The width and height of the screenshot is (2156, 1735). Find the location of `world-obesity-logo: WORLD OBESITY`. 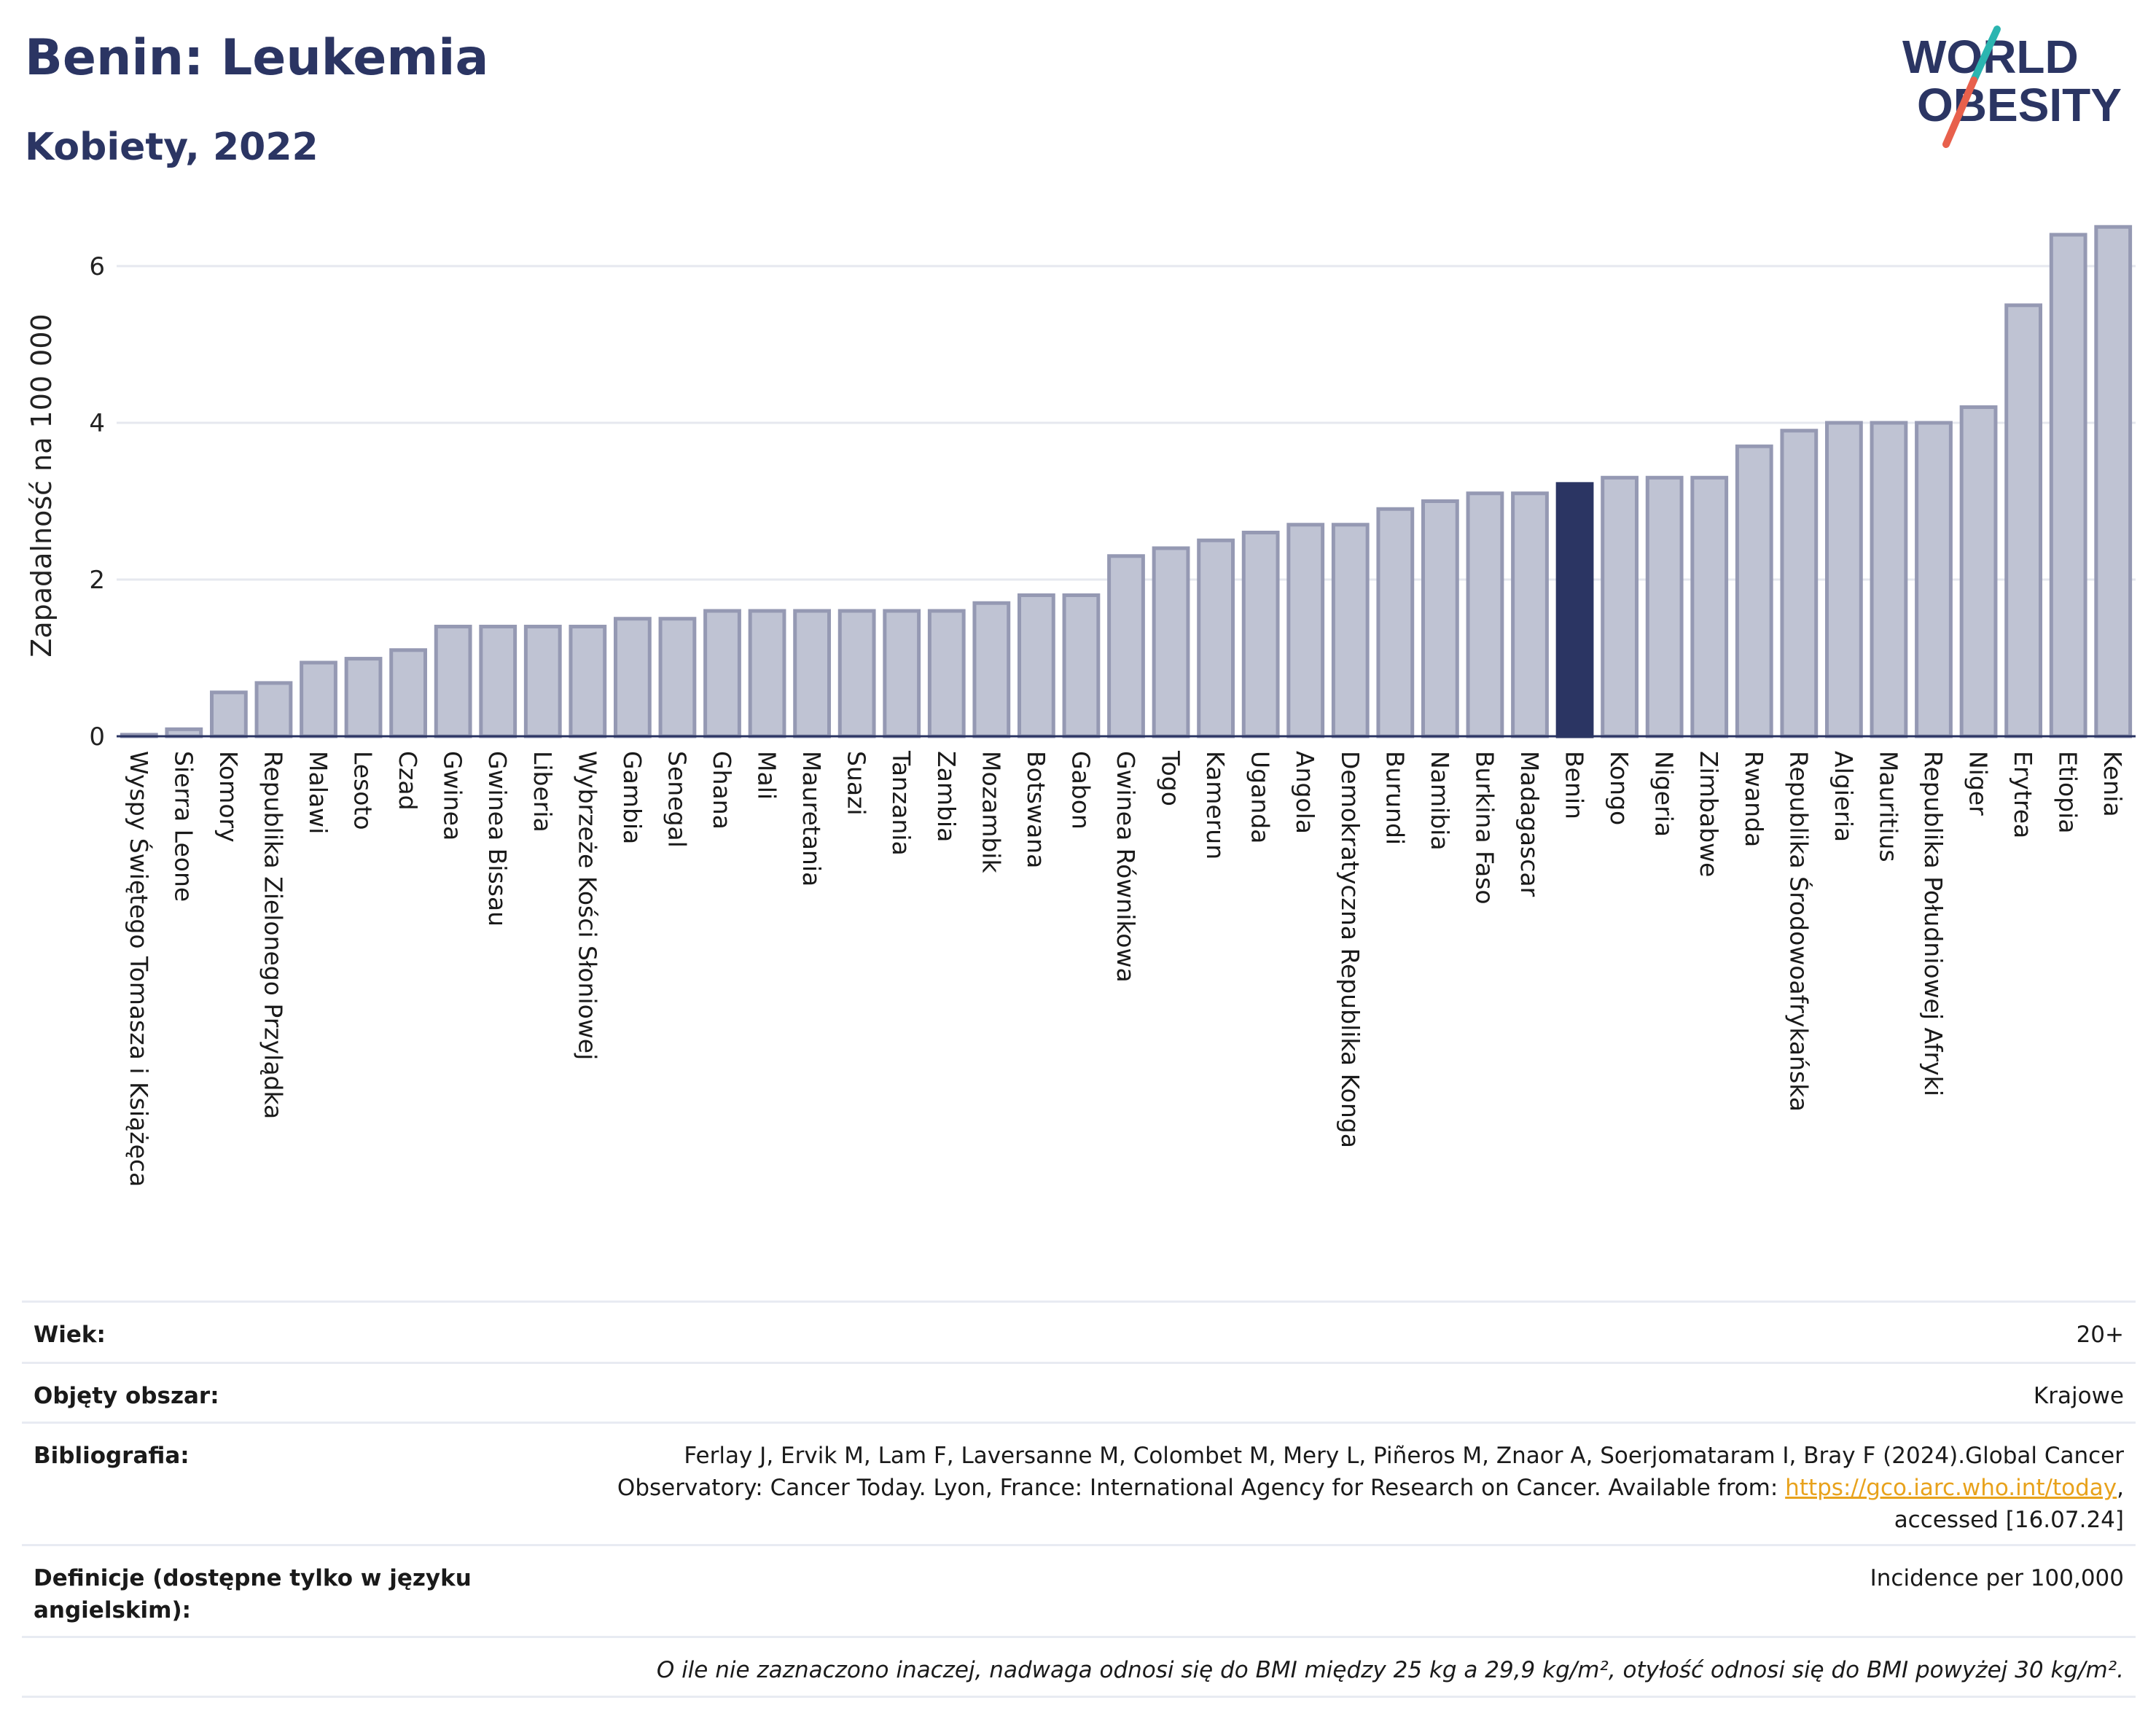

world-obesity-logo: WORLD OBESITY is located at coordinates (2012, 87).